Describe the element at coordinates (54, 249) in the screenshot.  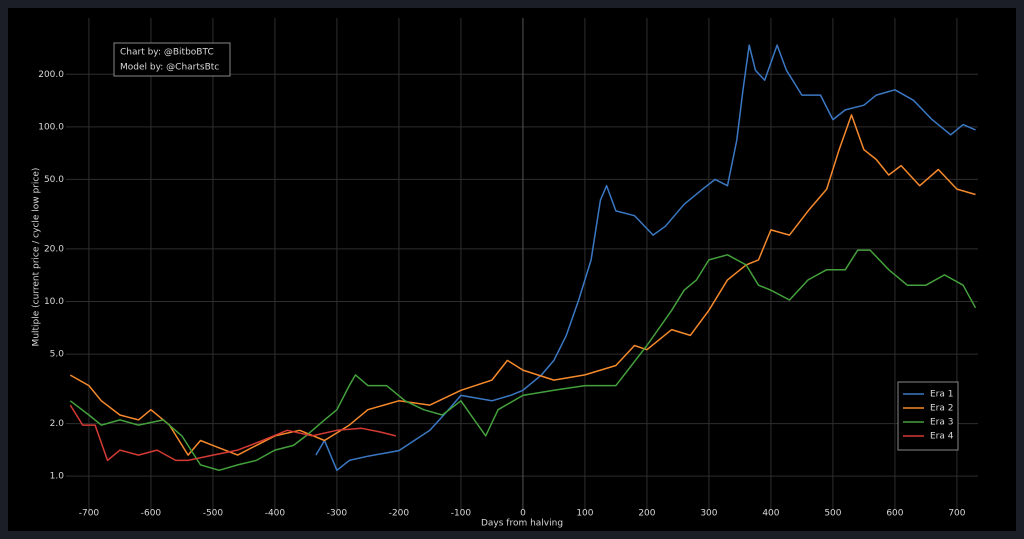
I see `y-tick-label: 20.0` at that location.